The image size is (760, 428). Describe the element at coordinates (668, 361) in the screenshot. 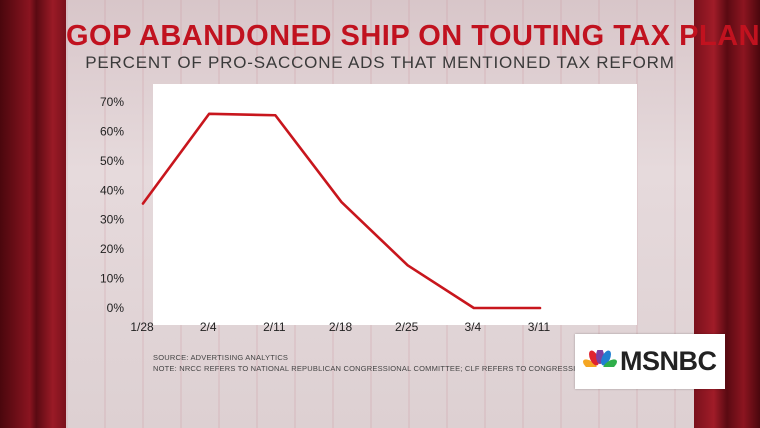

I see `logo-text: MSNBC` at that location.